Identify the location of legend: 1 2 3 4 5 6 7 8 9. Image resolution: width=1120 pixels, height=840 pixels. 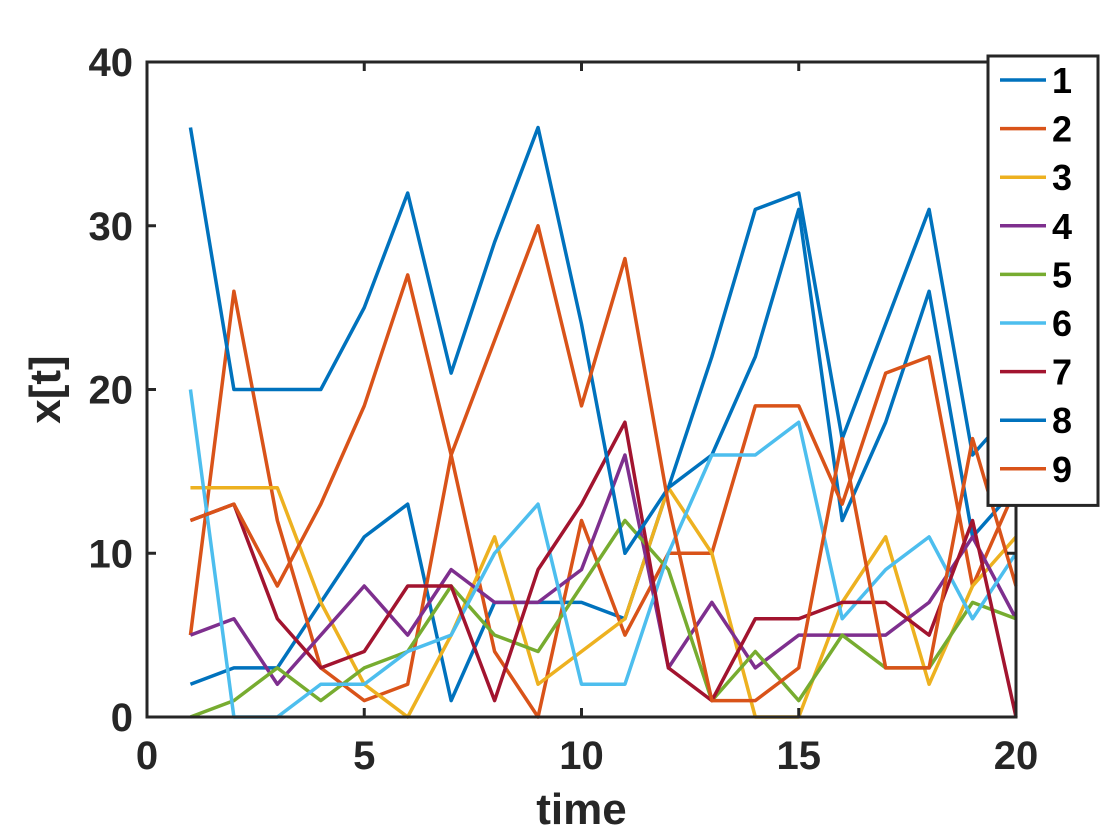
(1043, 280).